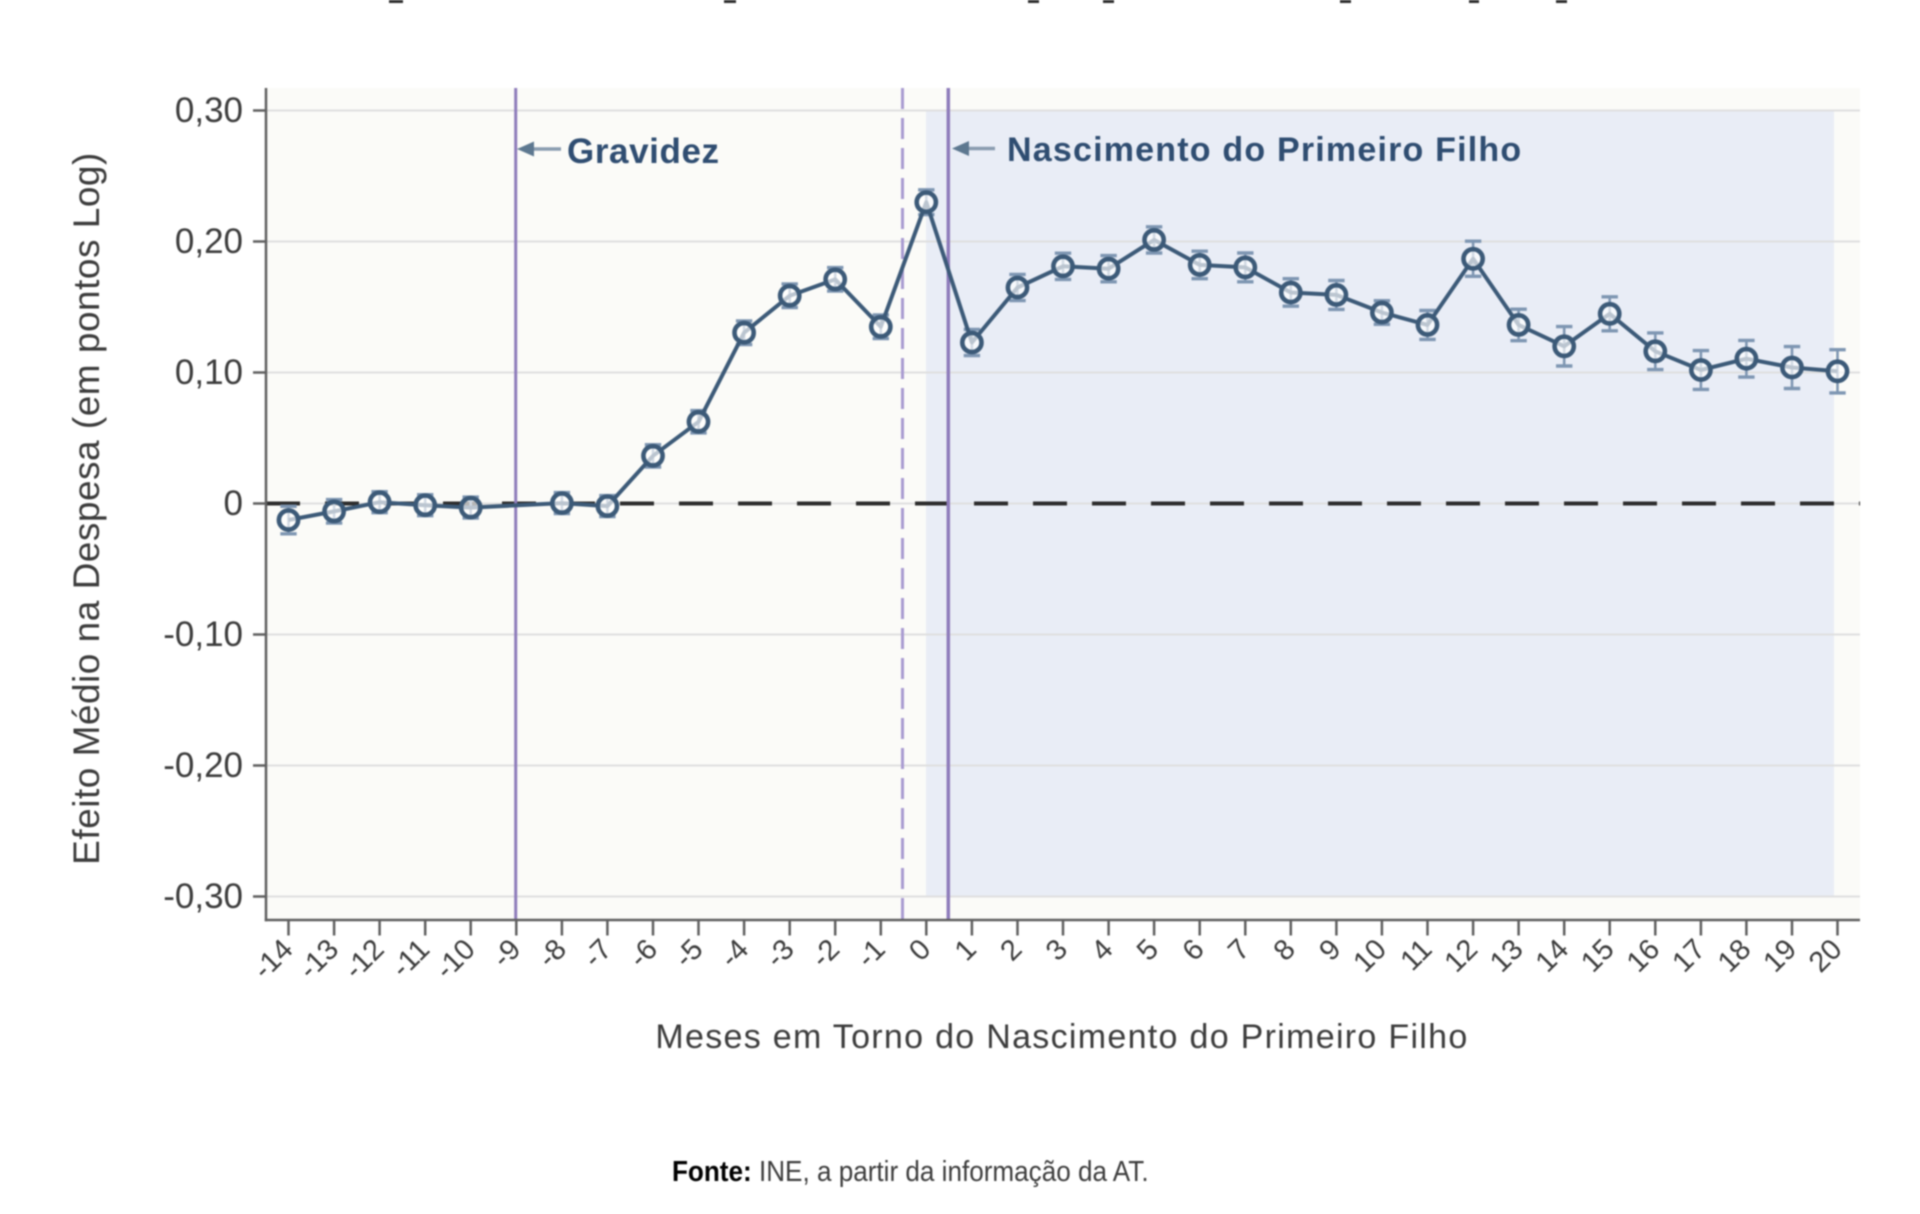  Describe the element at coordinates (203, 634) in the screenshot. I see `svg-text: -0,10` at that location.